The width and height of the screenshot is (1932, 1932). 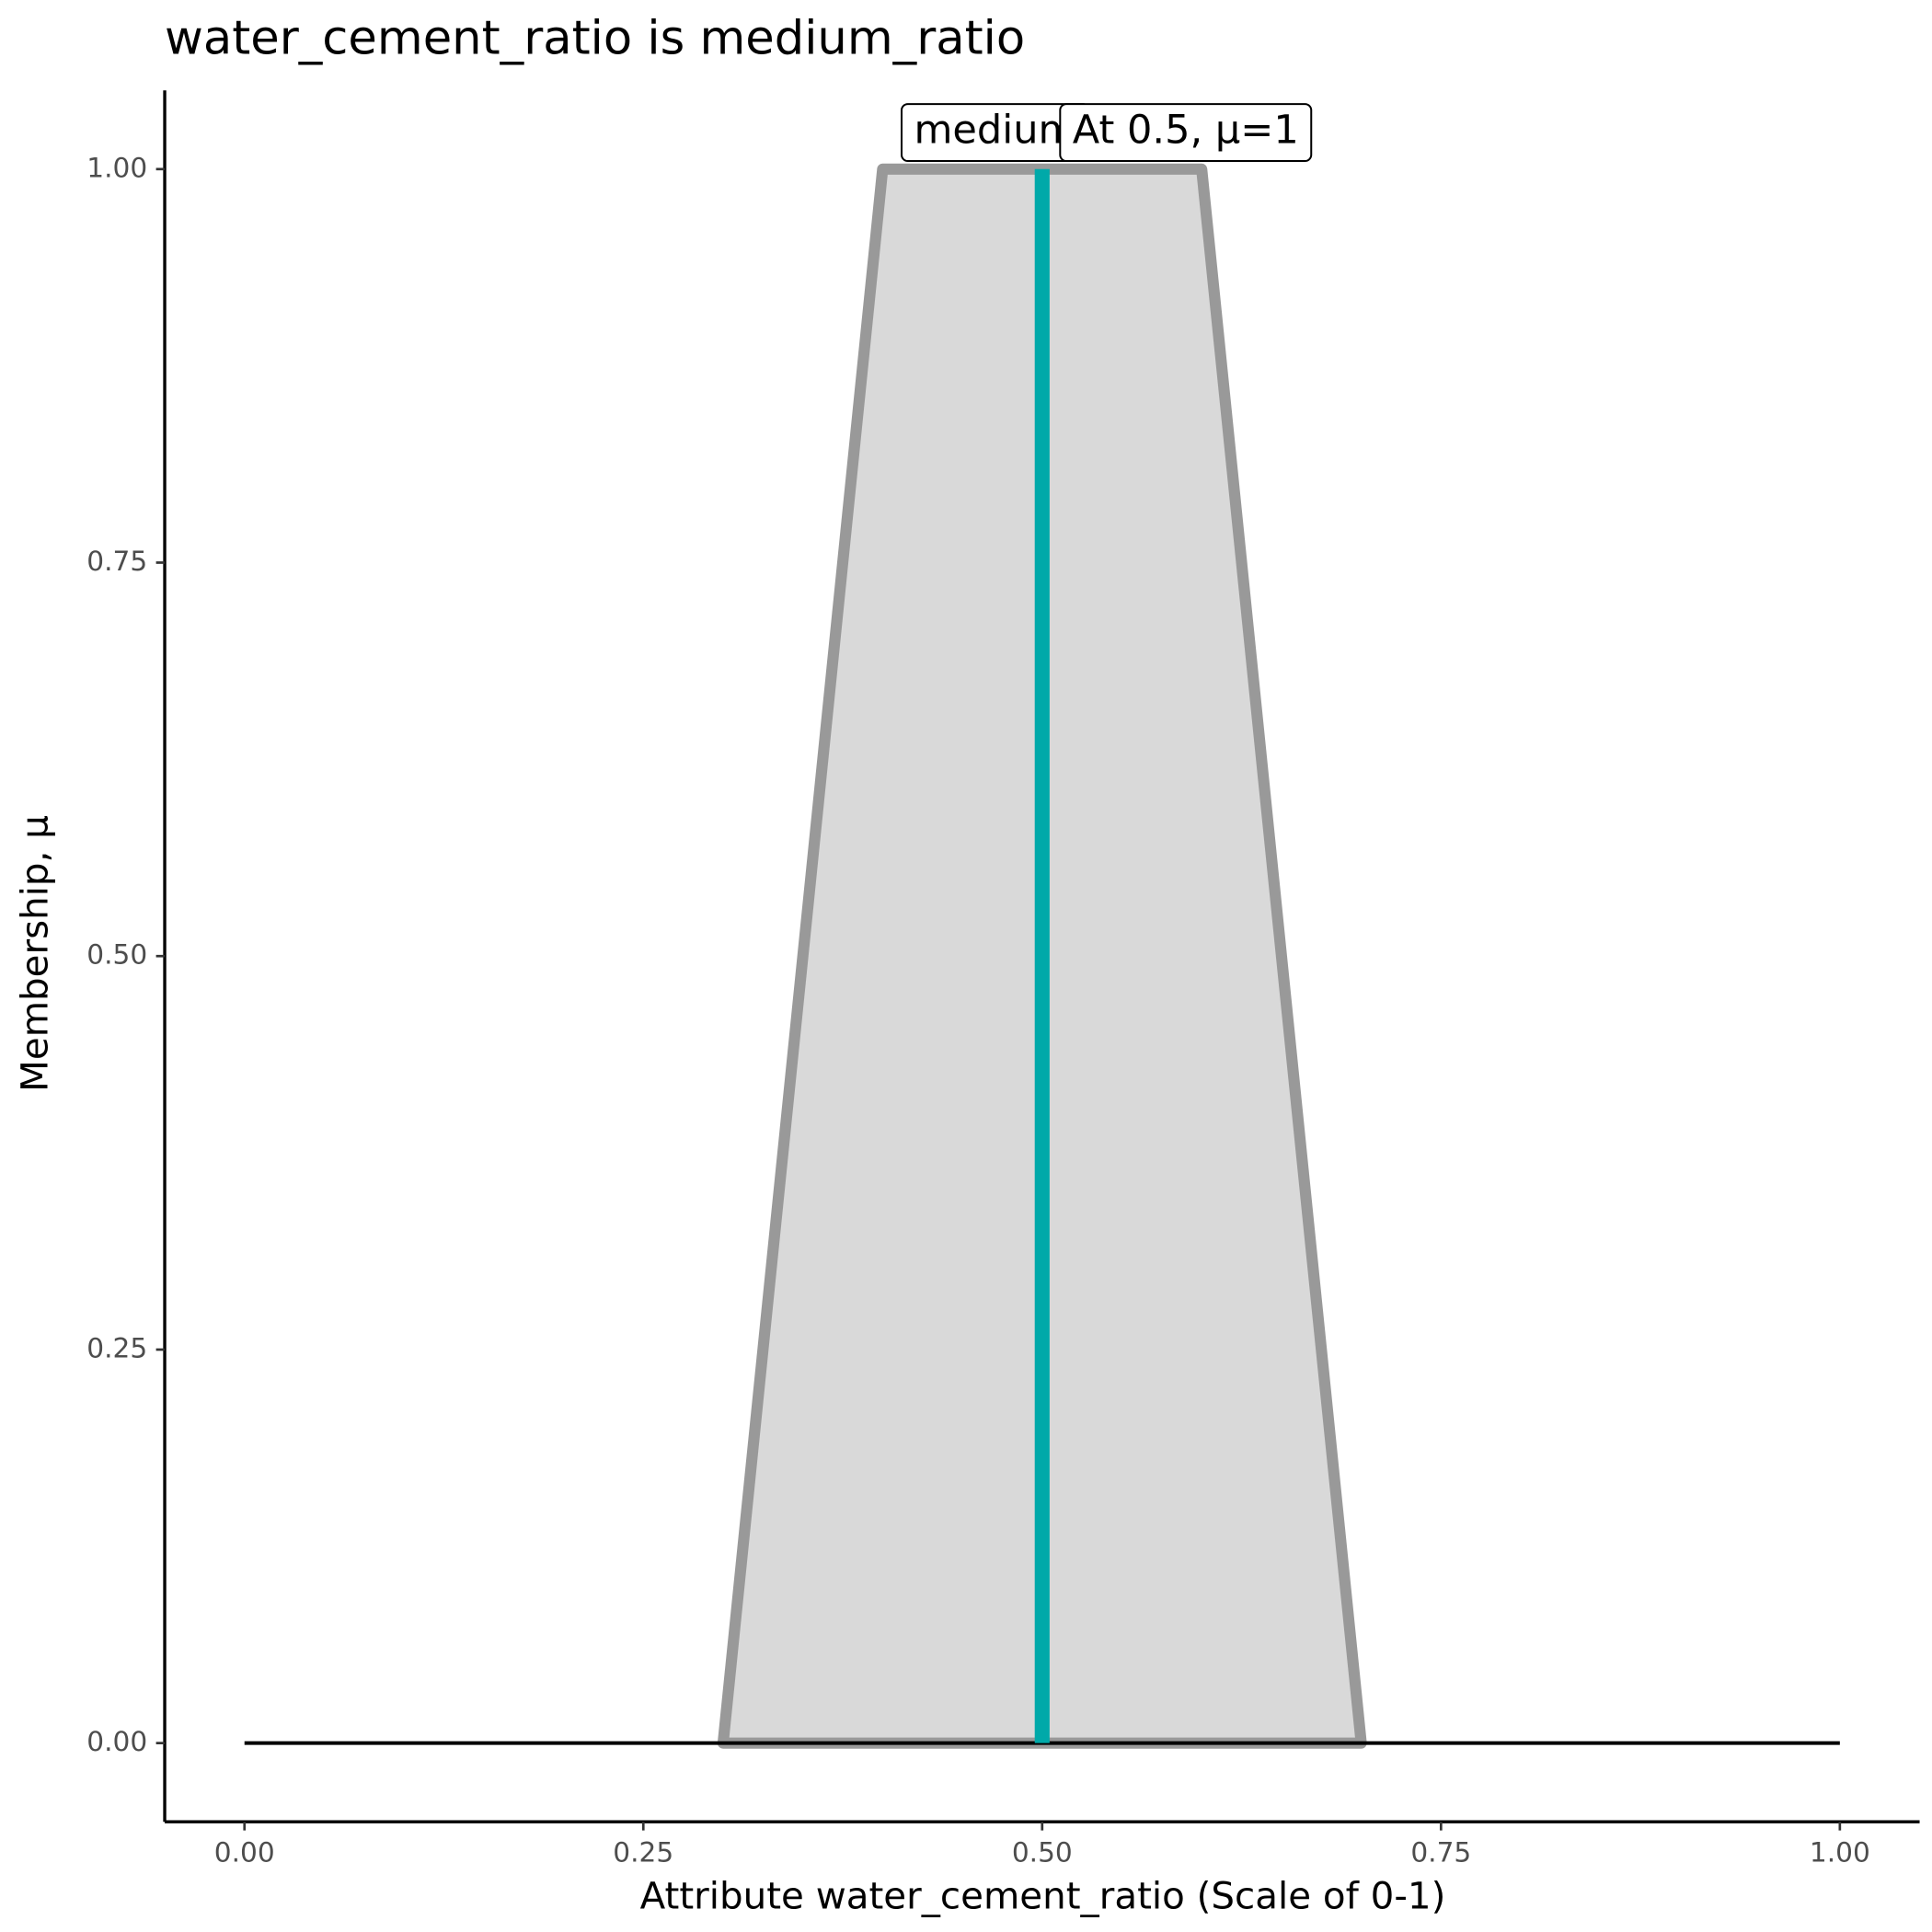 I want to click on annotation: At 0.5, μ=1, so click(x=1186, y=133).